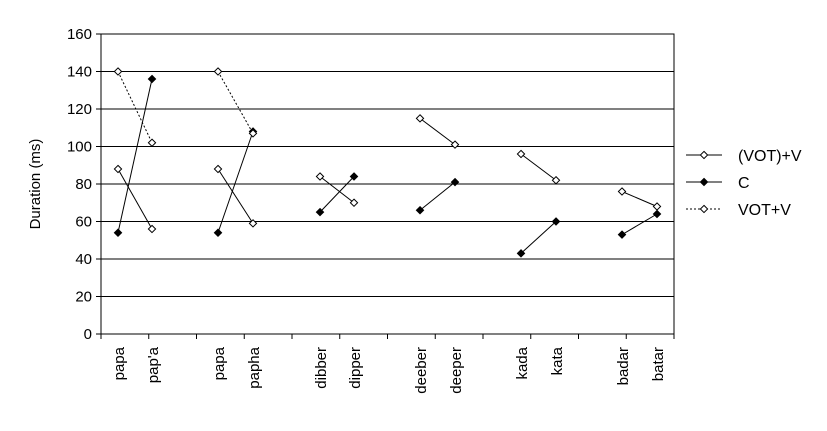  Describe the element at coordinates (557, 360) in the screenshot. I see `x-tick-label-9: kata` at that location.